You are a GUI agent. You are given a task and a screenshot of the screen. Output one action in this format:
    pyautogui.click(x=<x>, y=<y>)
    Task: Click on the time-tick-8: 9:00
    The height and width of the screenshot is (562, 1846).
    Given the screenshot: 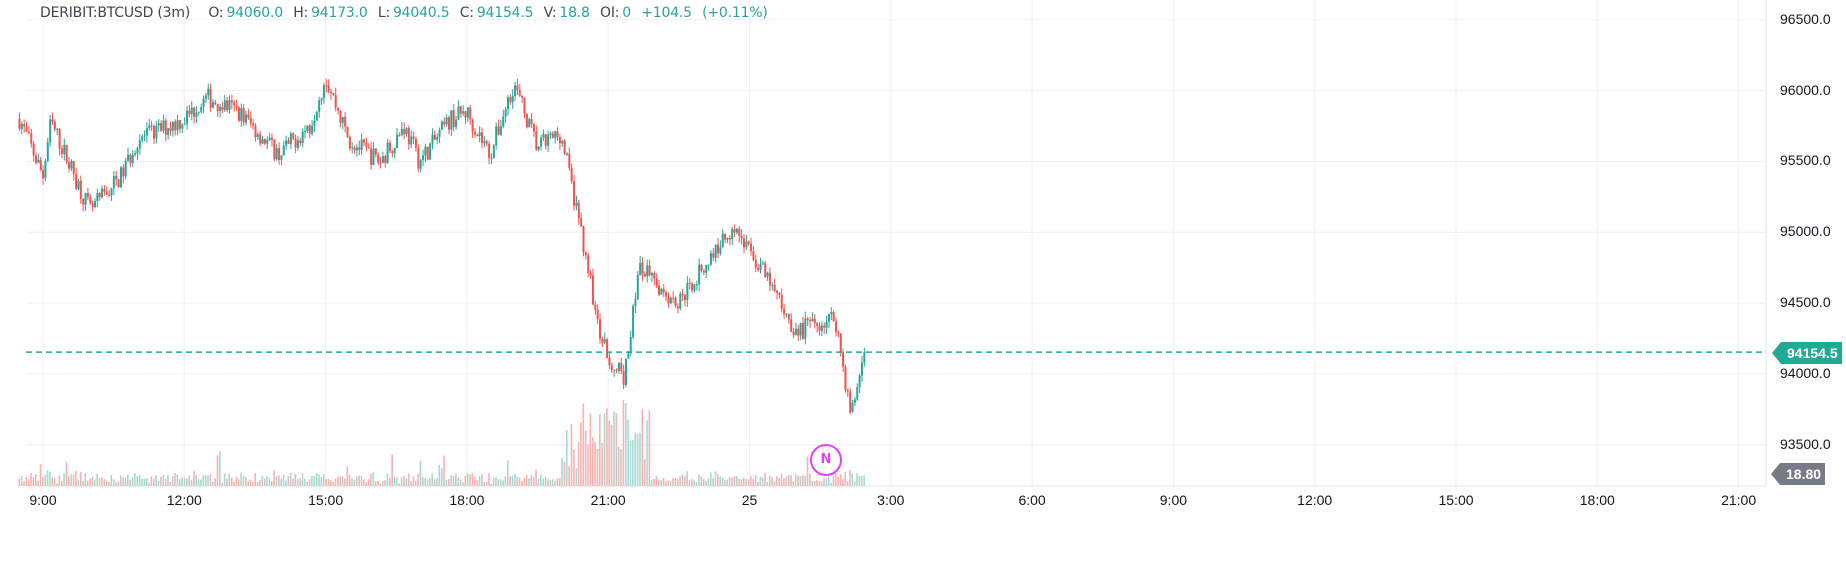 What is the action you would take?
    pyautogui.click(x=1173, y=500)
    